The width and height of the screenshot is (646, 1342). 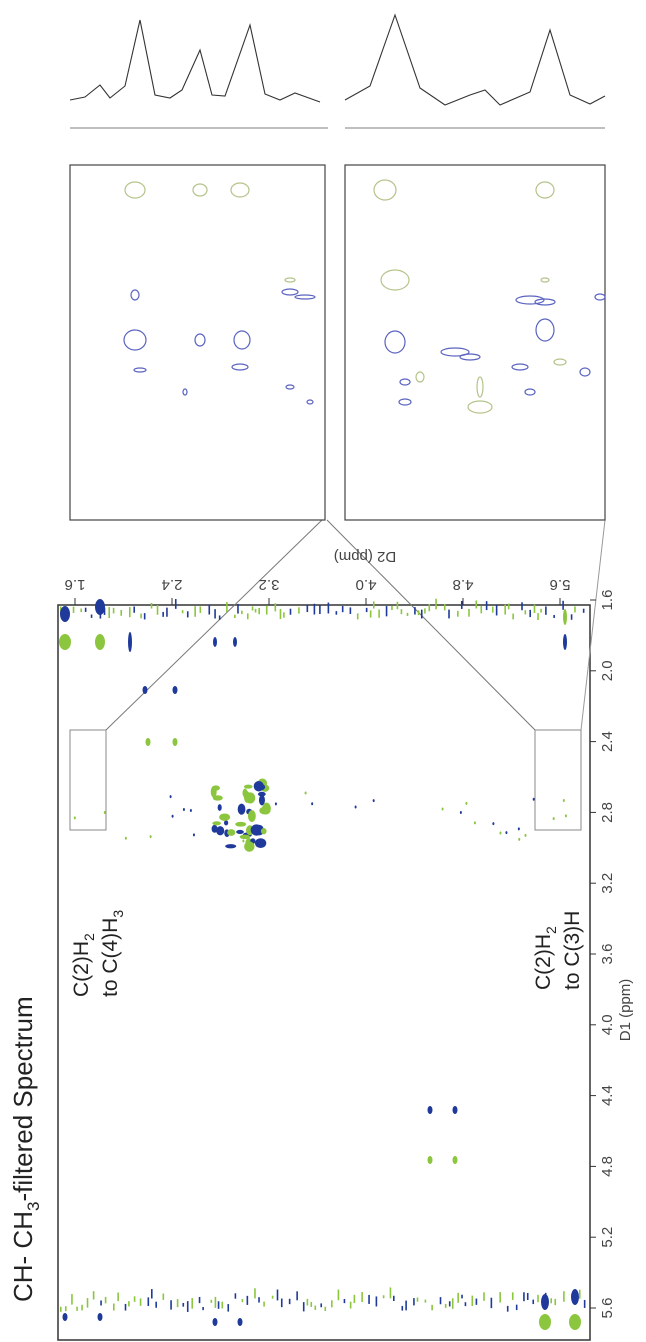 I want to click on inset-panel, so click(x=475, y=342).